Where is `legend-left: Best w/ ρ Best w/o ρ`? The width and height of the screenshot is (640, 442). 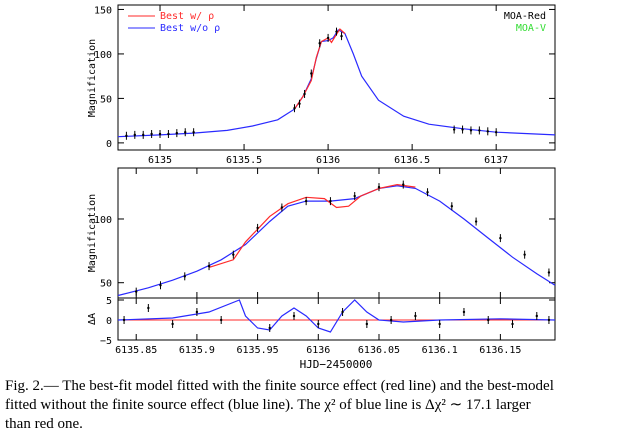
legend-left: Best w/ ρ Best w/o ρ is located at coordinates (174, 22).